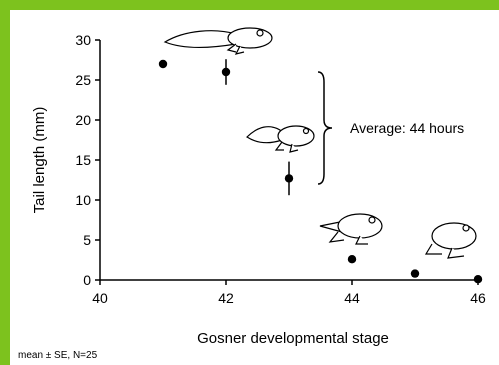 This screenshot has height=365, width=499. I want to click on y-axis-title: Tail length (mm), so click(39, 160).